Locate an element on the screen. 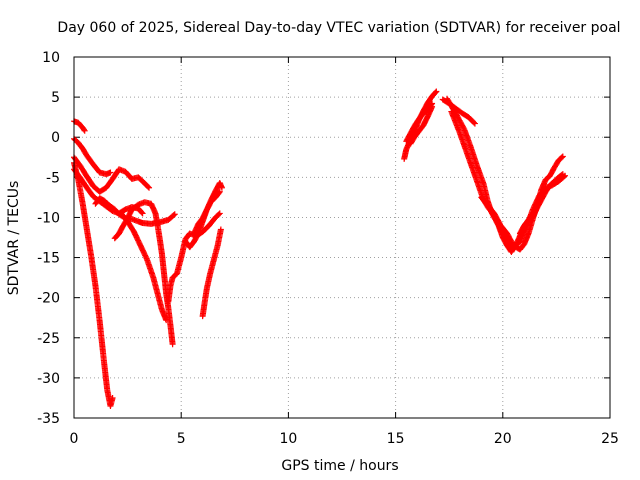 This screenshot has height=480, width=640. x-tick-label: 10 is located at coordinates (288, 439).